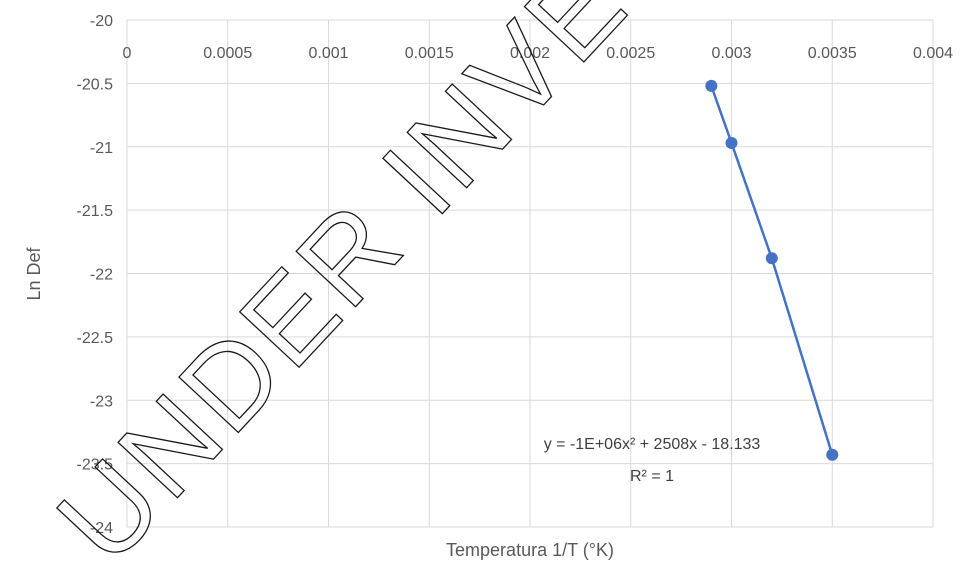  What do you see at coordinates (530, 53) in the screenshot?
I see `x-tick-label: 0.002` at bounding box center [530, 53].